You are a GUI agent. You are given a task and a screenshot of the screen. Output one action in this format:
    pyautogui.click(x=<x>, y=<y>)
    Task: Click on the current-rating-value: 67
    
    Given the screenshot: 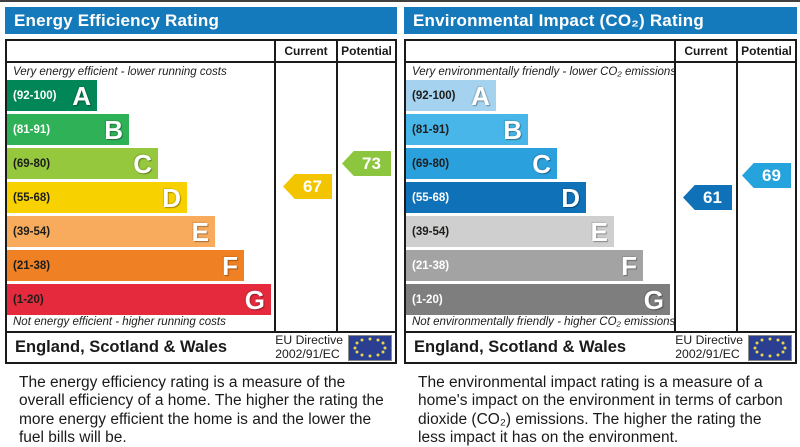 What is the action you would take?
    pyautogui.click(x=312, y=186)
    